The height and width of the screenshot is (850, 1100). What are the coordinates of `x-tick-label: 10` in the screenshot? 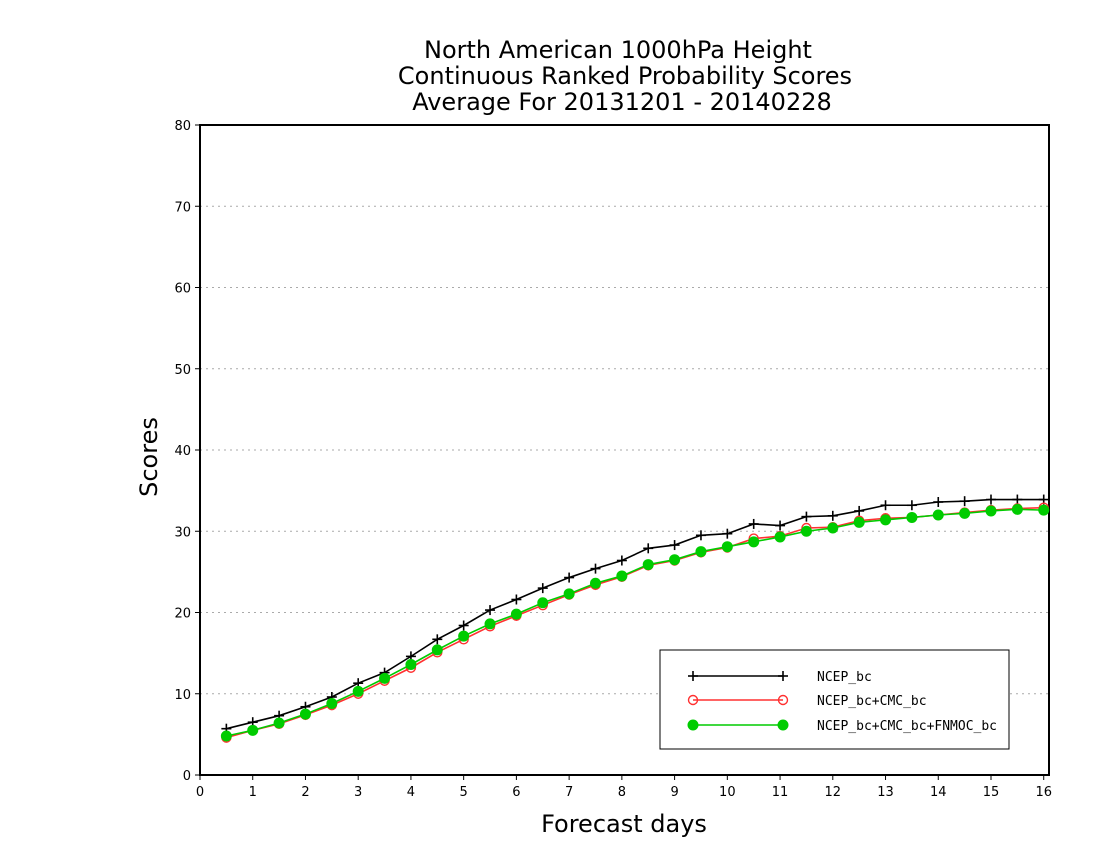 It's located at (727, 792).